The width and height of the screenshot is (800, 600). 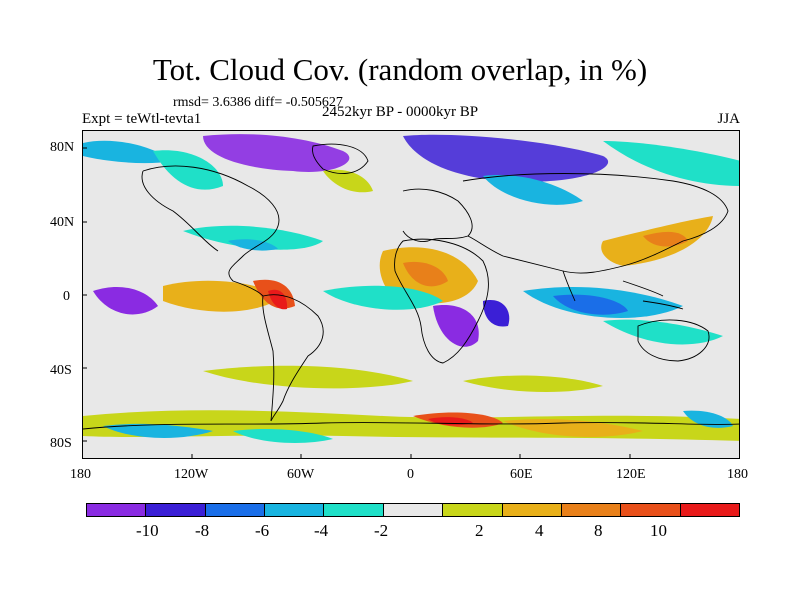 What do you see at coordinates (191, 474) in the screenshot?
I see `lon-label-120w: 120W` at bounding box center [191, 474].